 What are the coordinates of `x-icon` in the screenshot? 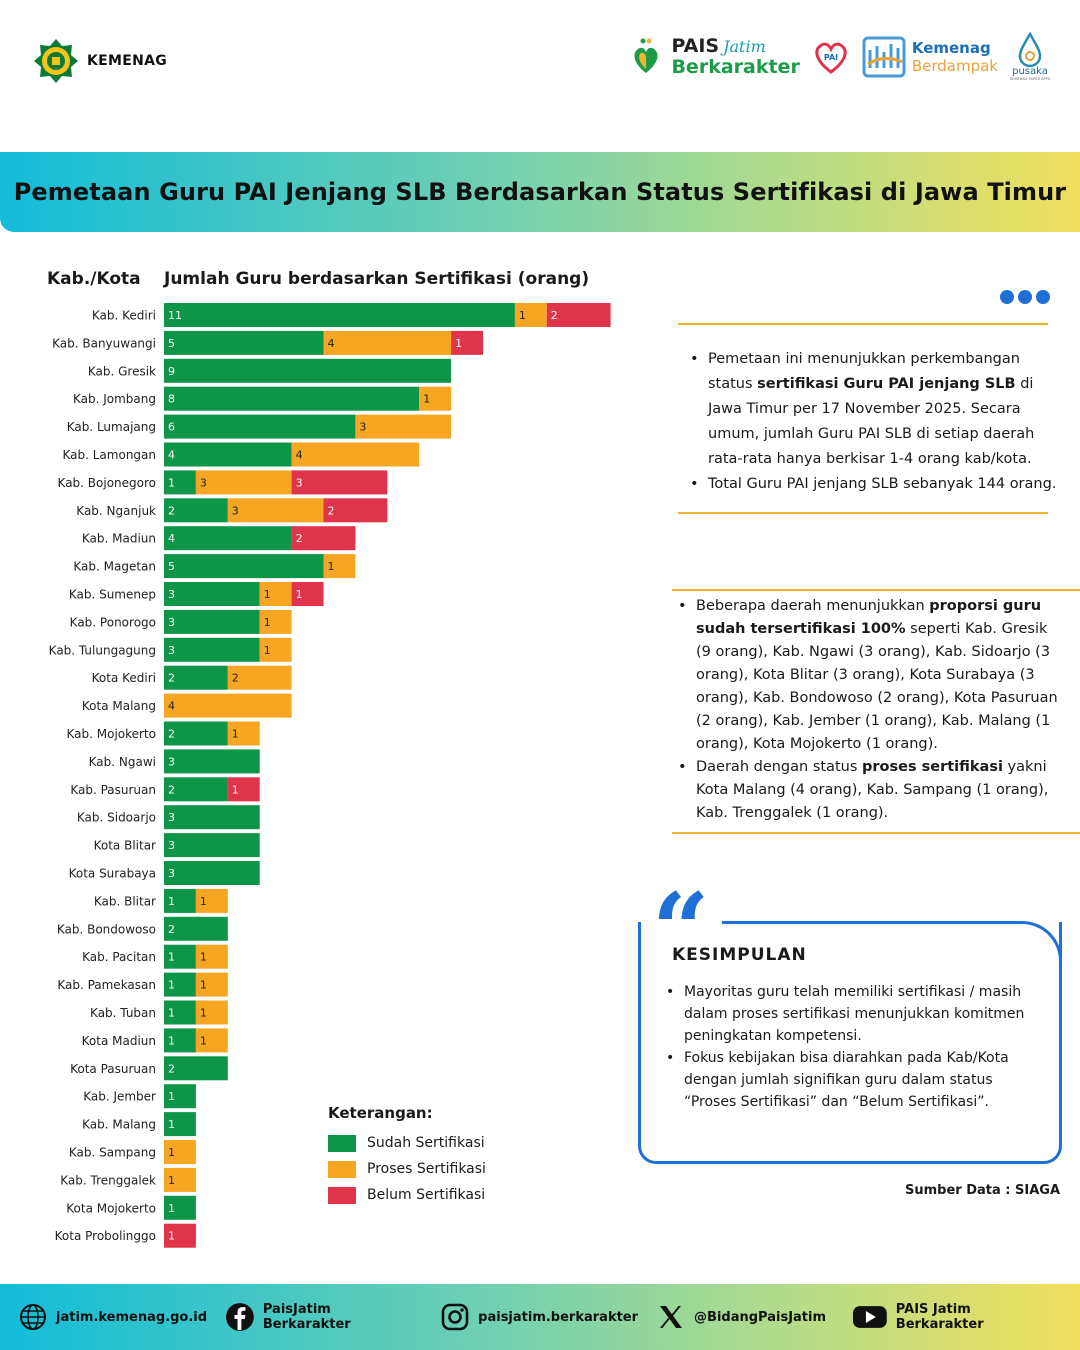 It's located at (671, 1317).